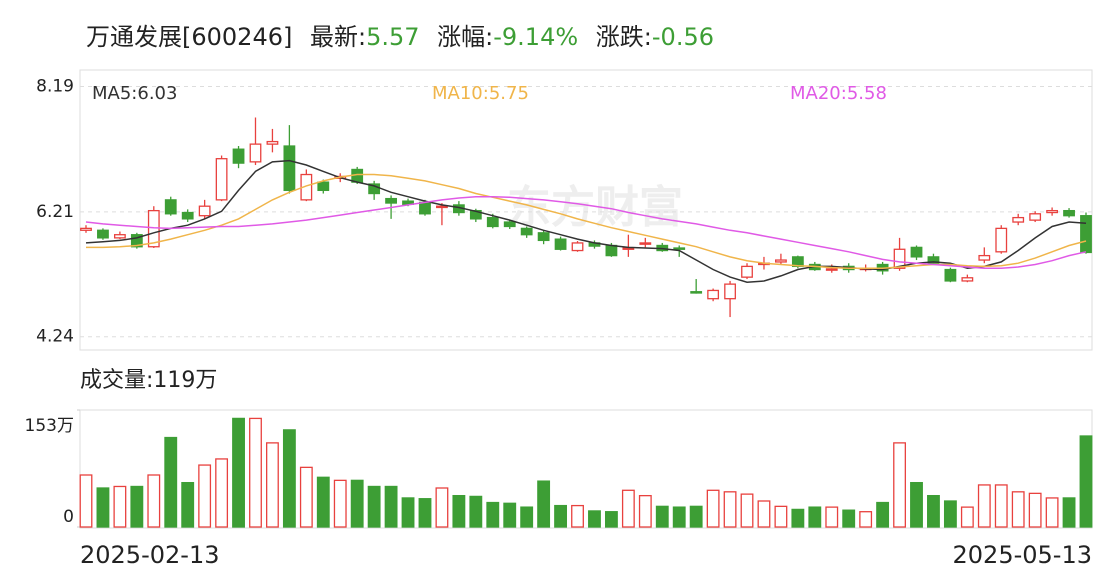 This screenshot has width=1108, height=579. What do you see at coordinates (838, 93) in the screenshot?
I see `legend-entry: MA20:5.58` at bounding box center [838, 93].